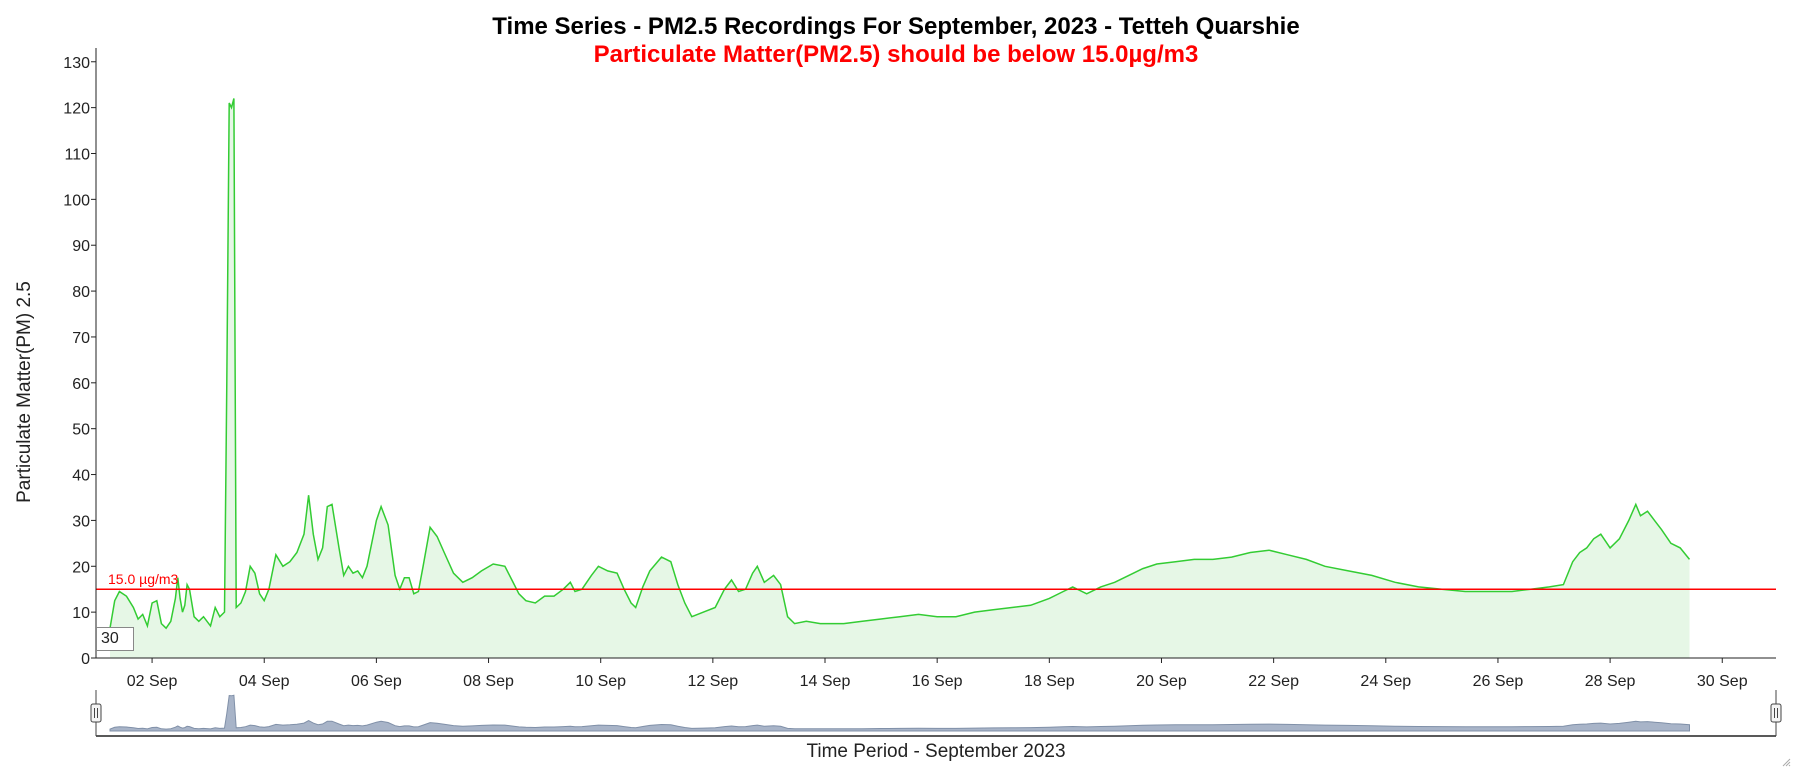 The image size is (1793, 769). I want to click on navigator-handle-right, so click(1776, 713).